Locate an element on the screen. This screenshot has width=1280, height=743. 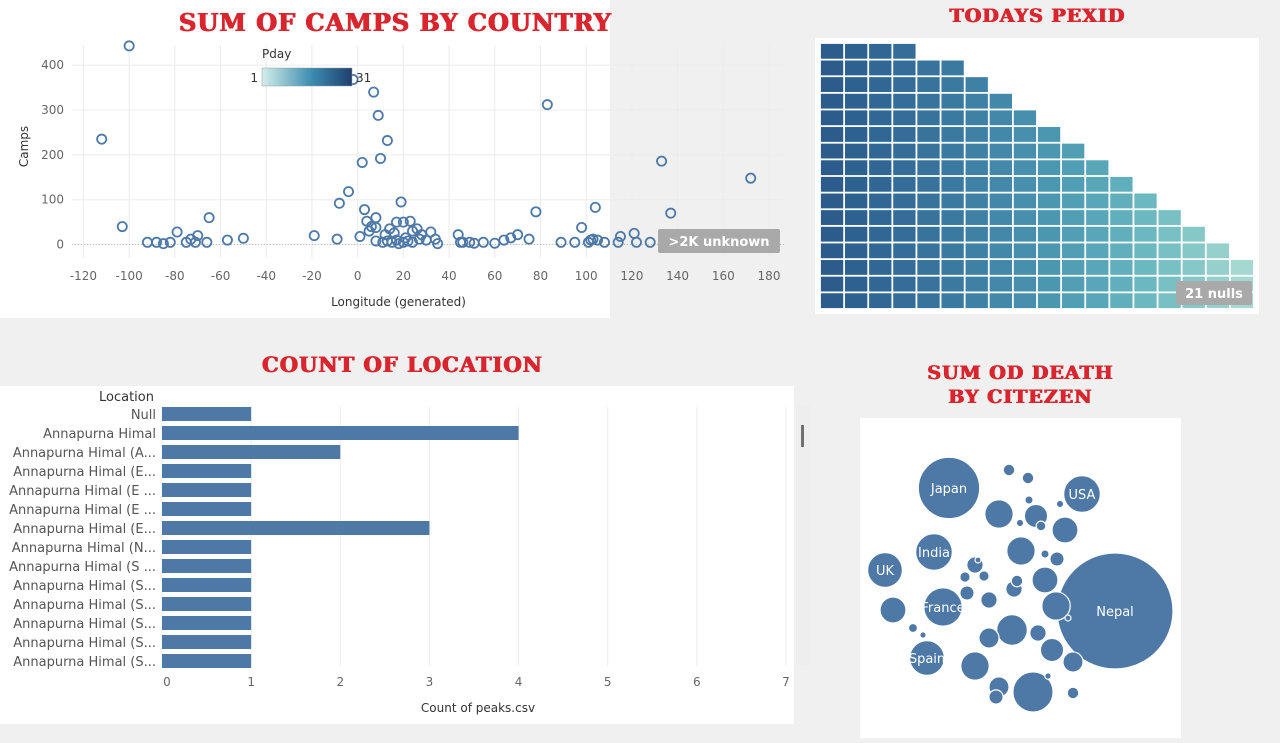
bar-x-tick-label: 5 is located at coordinates (608, 682).